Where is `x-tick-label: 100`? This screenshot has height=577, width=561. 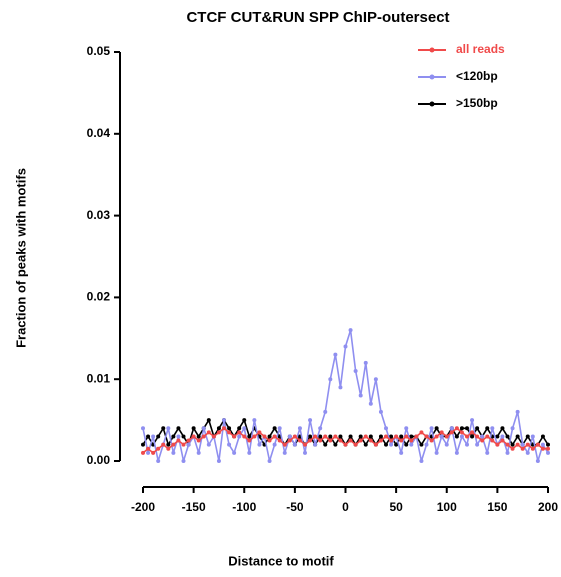 x-tick-label: 100 is located at coordinates (447, 507).